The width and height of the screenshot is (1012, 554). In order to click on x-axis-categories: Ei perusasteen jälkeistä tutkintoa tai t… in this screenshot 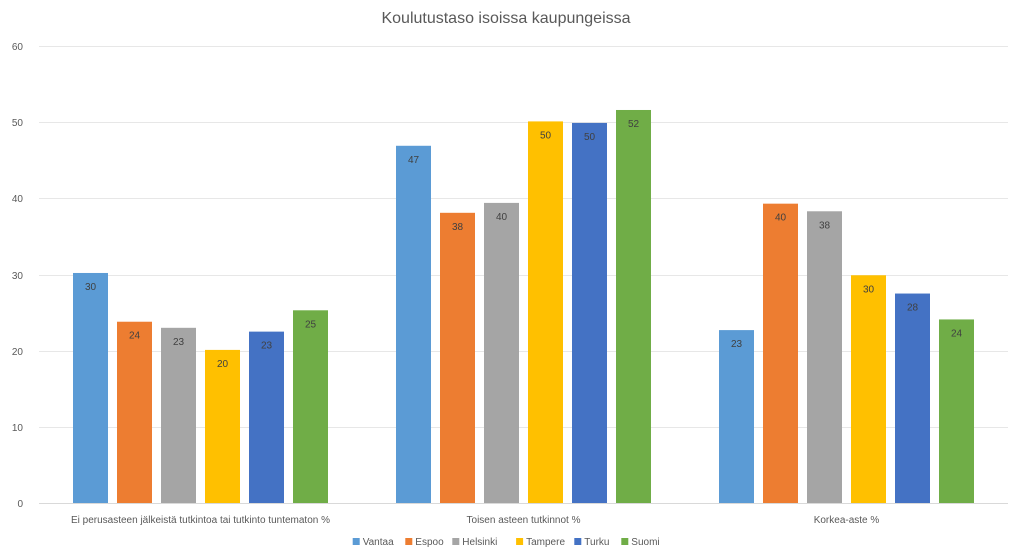, I will do `click(475, 520)`.